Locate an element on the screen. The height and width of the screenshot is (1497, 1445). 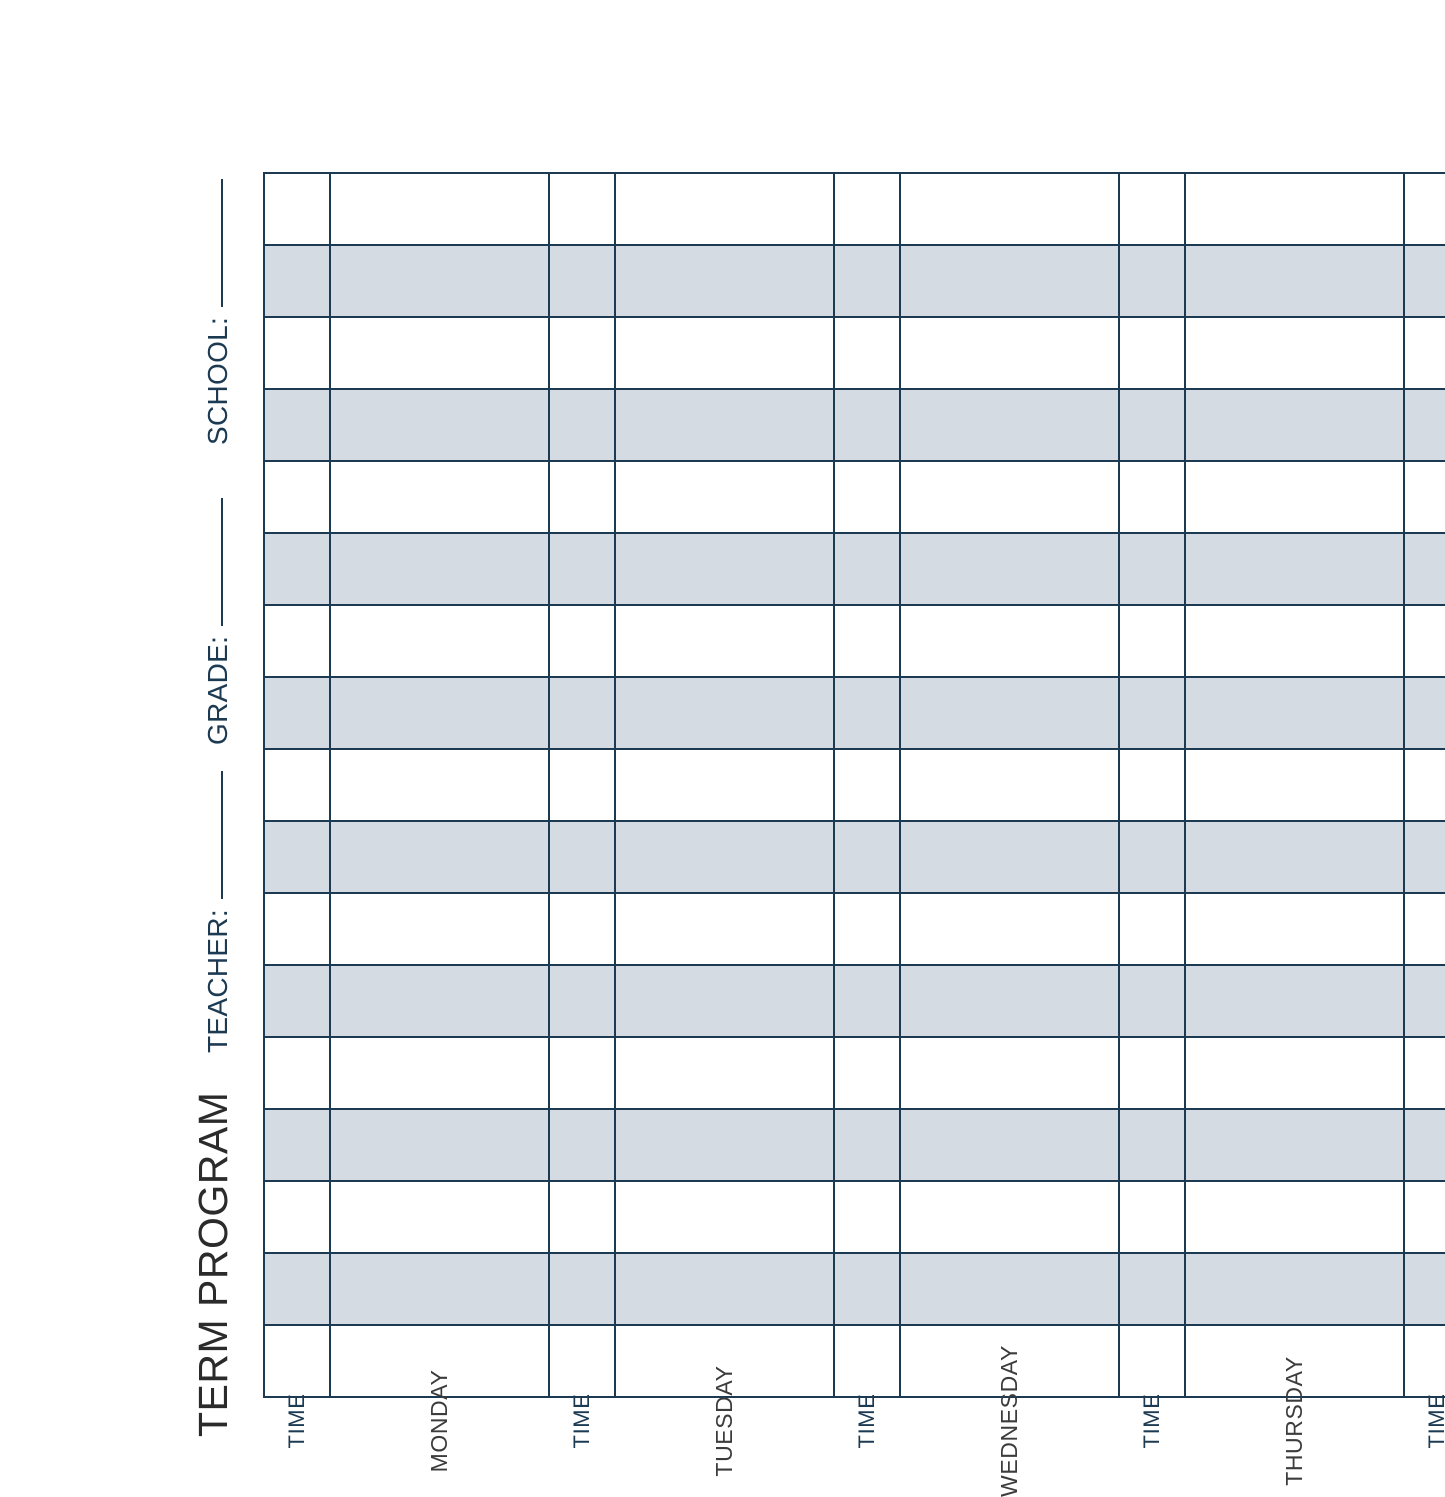
field-teacher: TEACHER: is located at coordinates (219, 912).